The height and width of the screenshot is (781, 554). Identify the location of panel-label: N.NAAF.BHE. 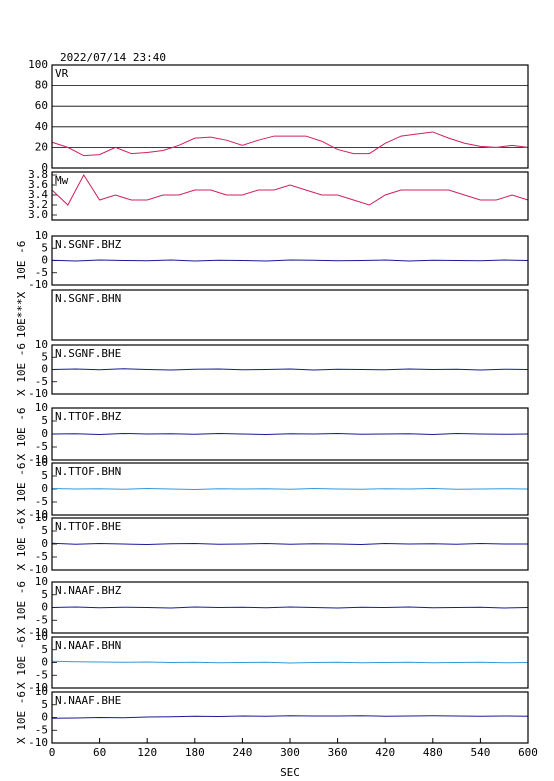
(88, 700).